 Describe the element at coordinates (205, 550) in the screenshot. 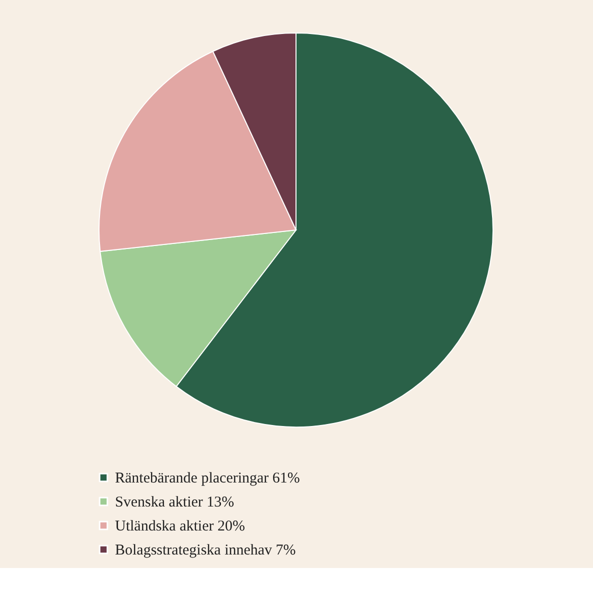

I see `legend-label: Bolagsstrategiska innehav 7%` at that location.